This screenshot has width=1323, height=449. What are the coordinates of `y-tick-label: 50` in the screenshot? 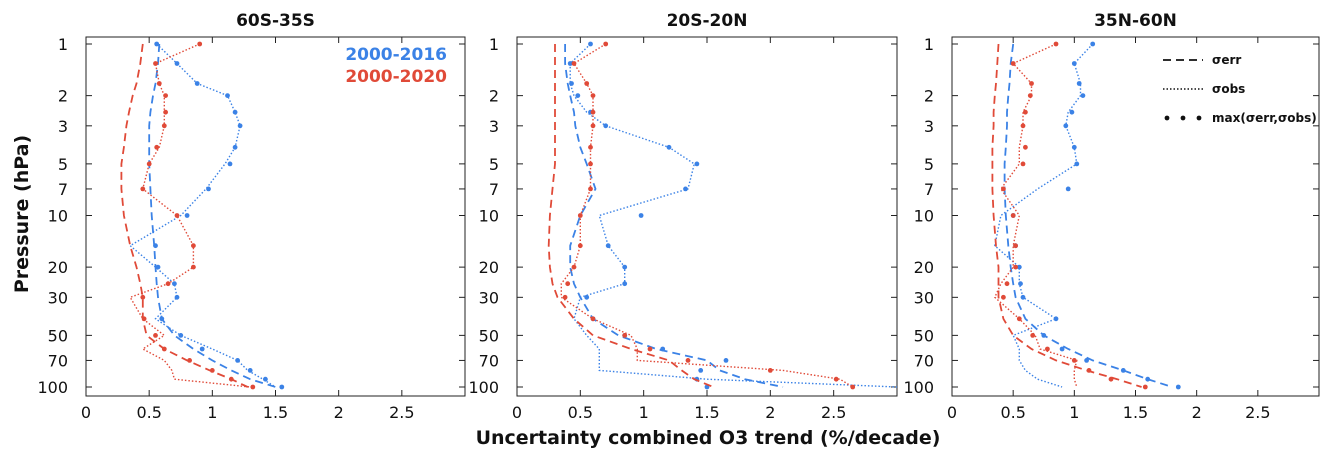 It's located at (489, 335).